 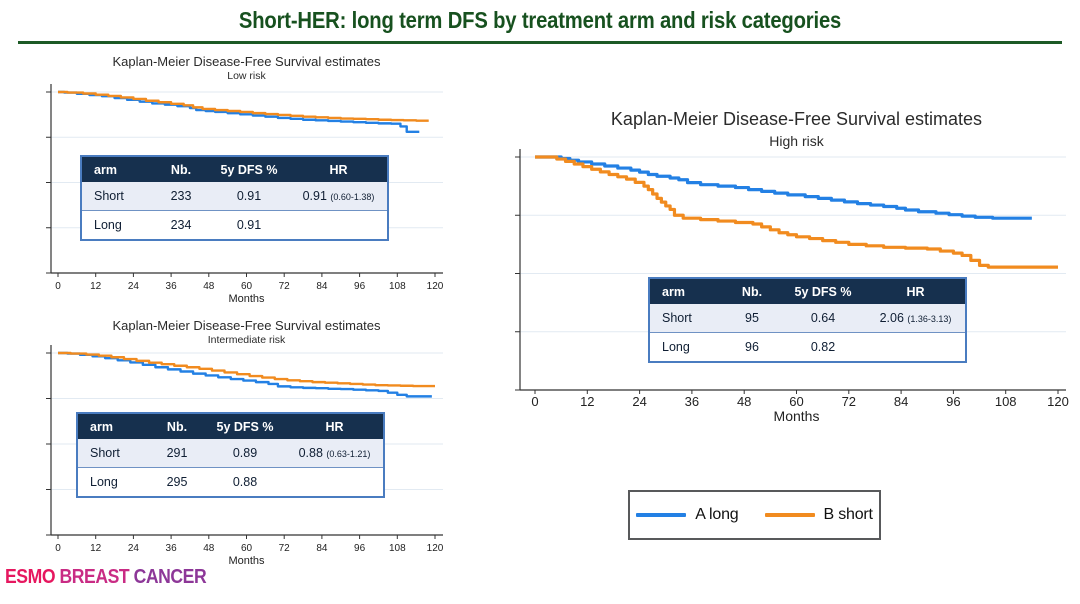 I want to click on table-row: Short 291 0.89 0.88 (0.63-1.21), so click(x=230, y=453).